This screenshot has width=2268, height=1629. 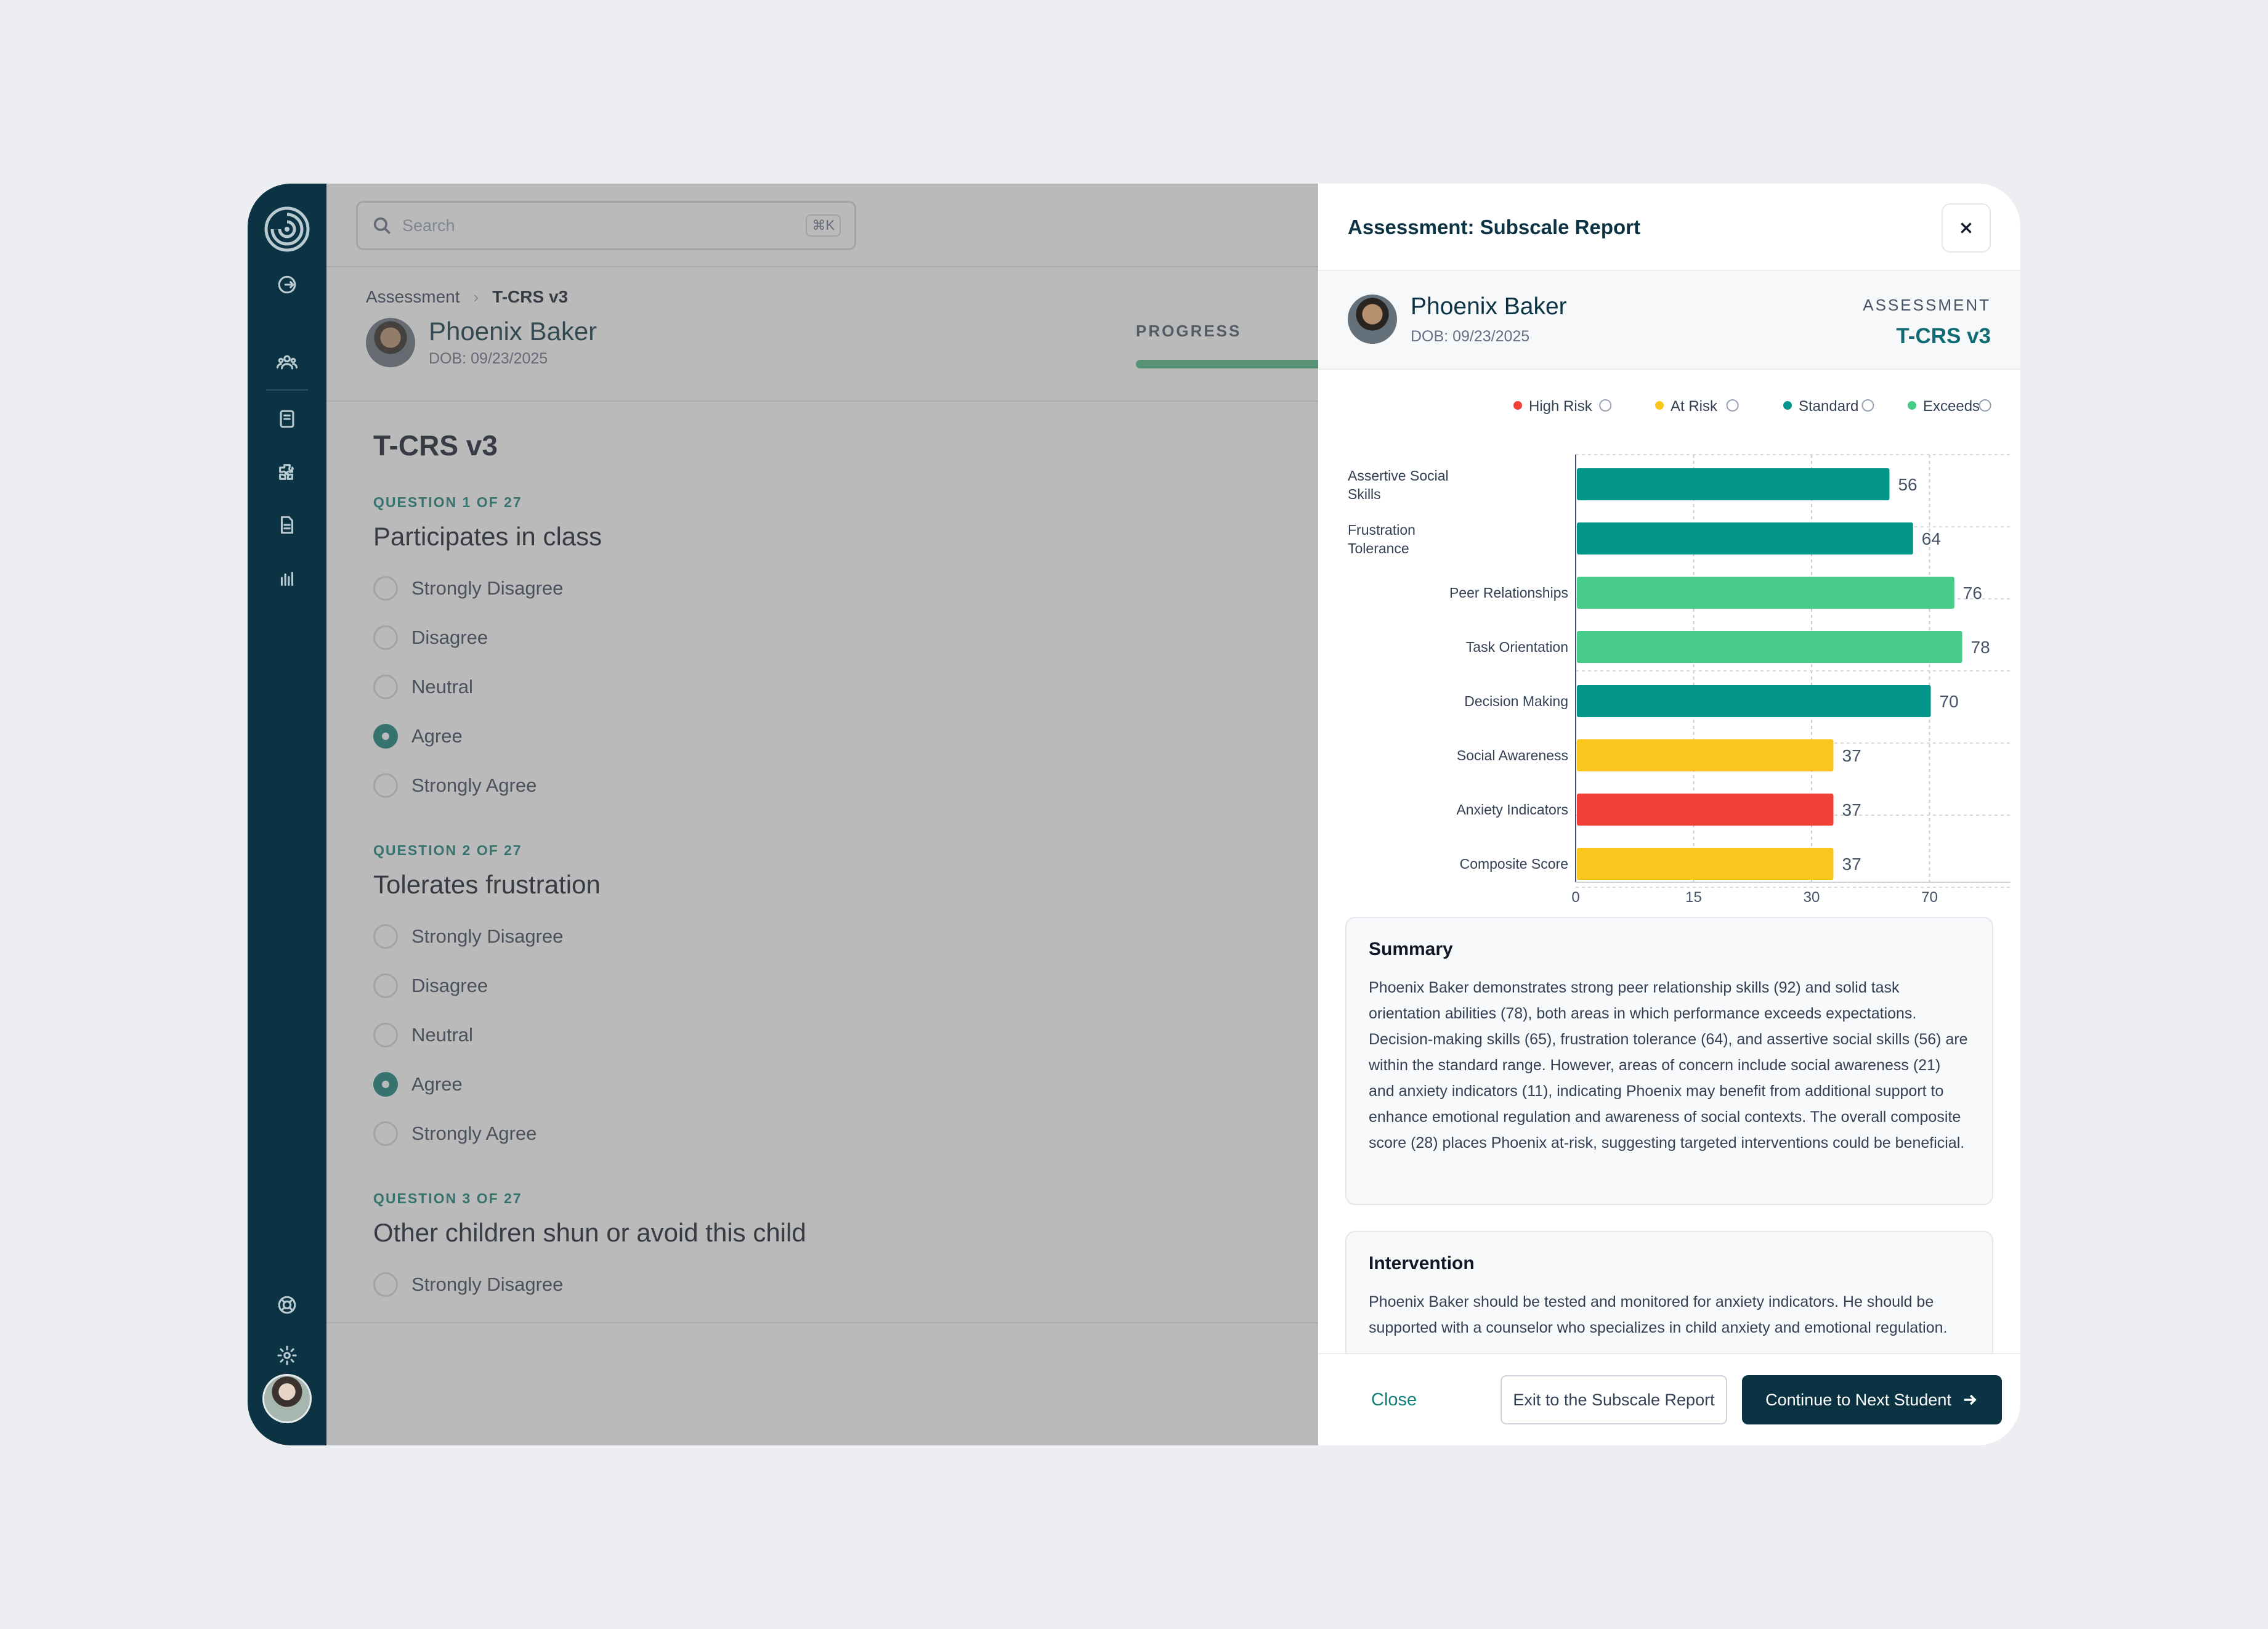 What do you see at coordinates (476, 297) in the screenshot?
I see `chevron-right-icon: ›` at bounding box center [476, 297].